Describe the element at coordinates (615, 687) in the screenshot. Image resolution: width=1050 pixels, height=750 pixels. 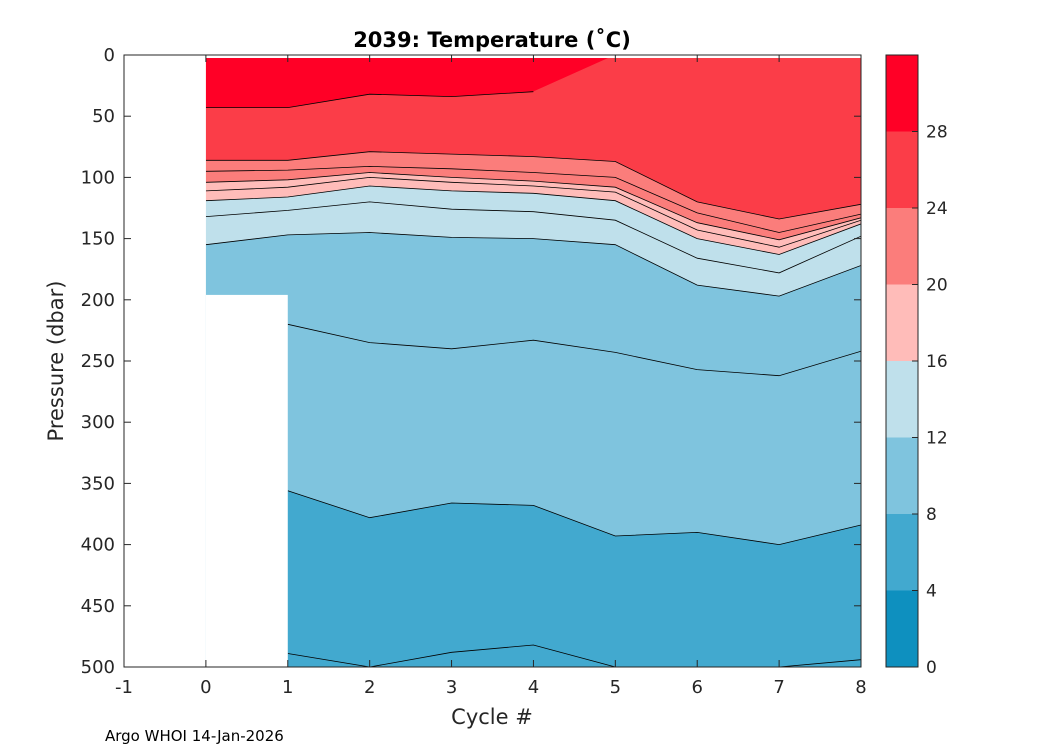
I see `x-tick-label: 5` at that location.